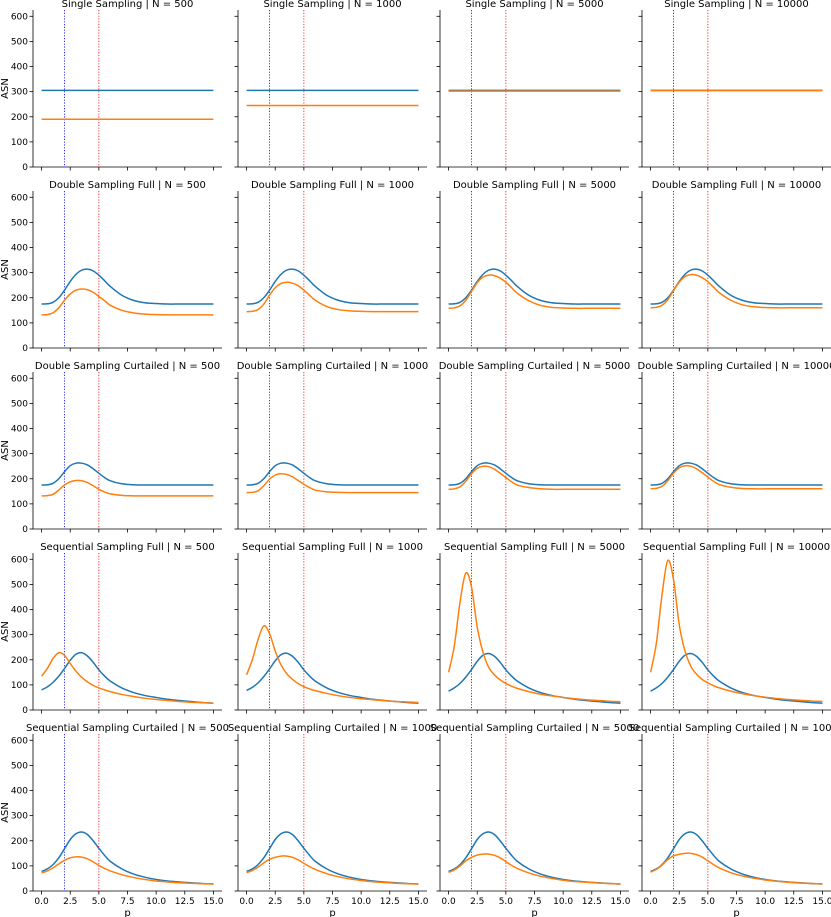 The height and width of the screenshot is (917, 831). Describe the element at coordinates (734, 447) in the screenshot. I see `chart-panel: Double Sampling Curtailed | N = 10000` at that location.